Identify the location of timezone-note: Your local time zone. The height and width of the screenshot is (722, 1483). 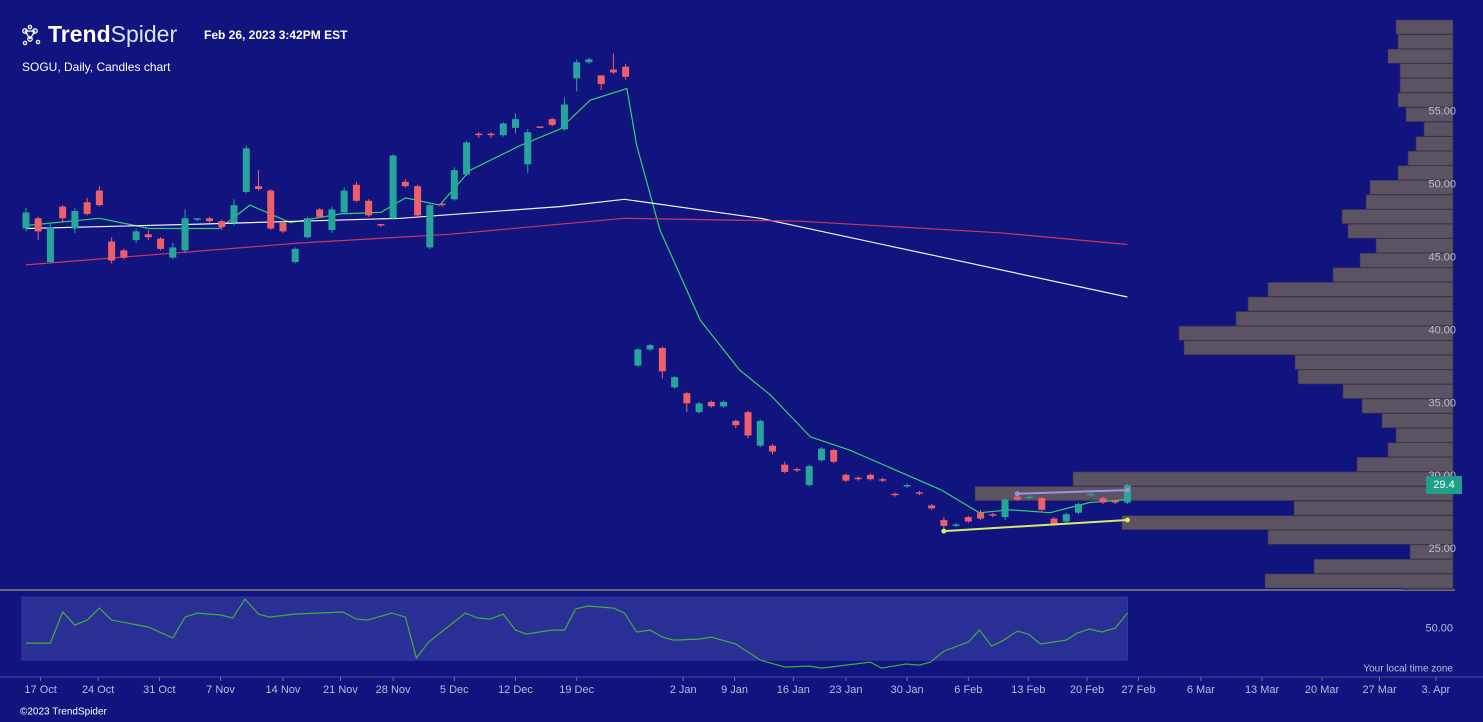
(1408, 669).